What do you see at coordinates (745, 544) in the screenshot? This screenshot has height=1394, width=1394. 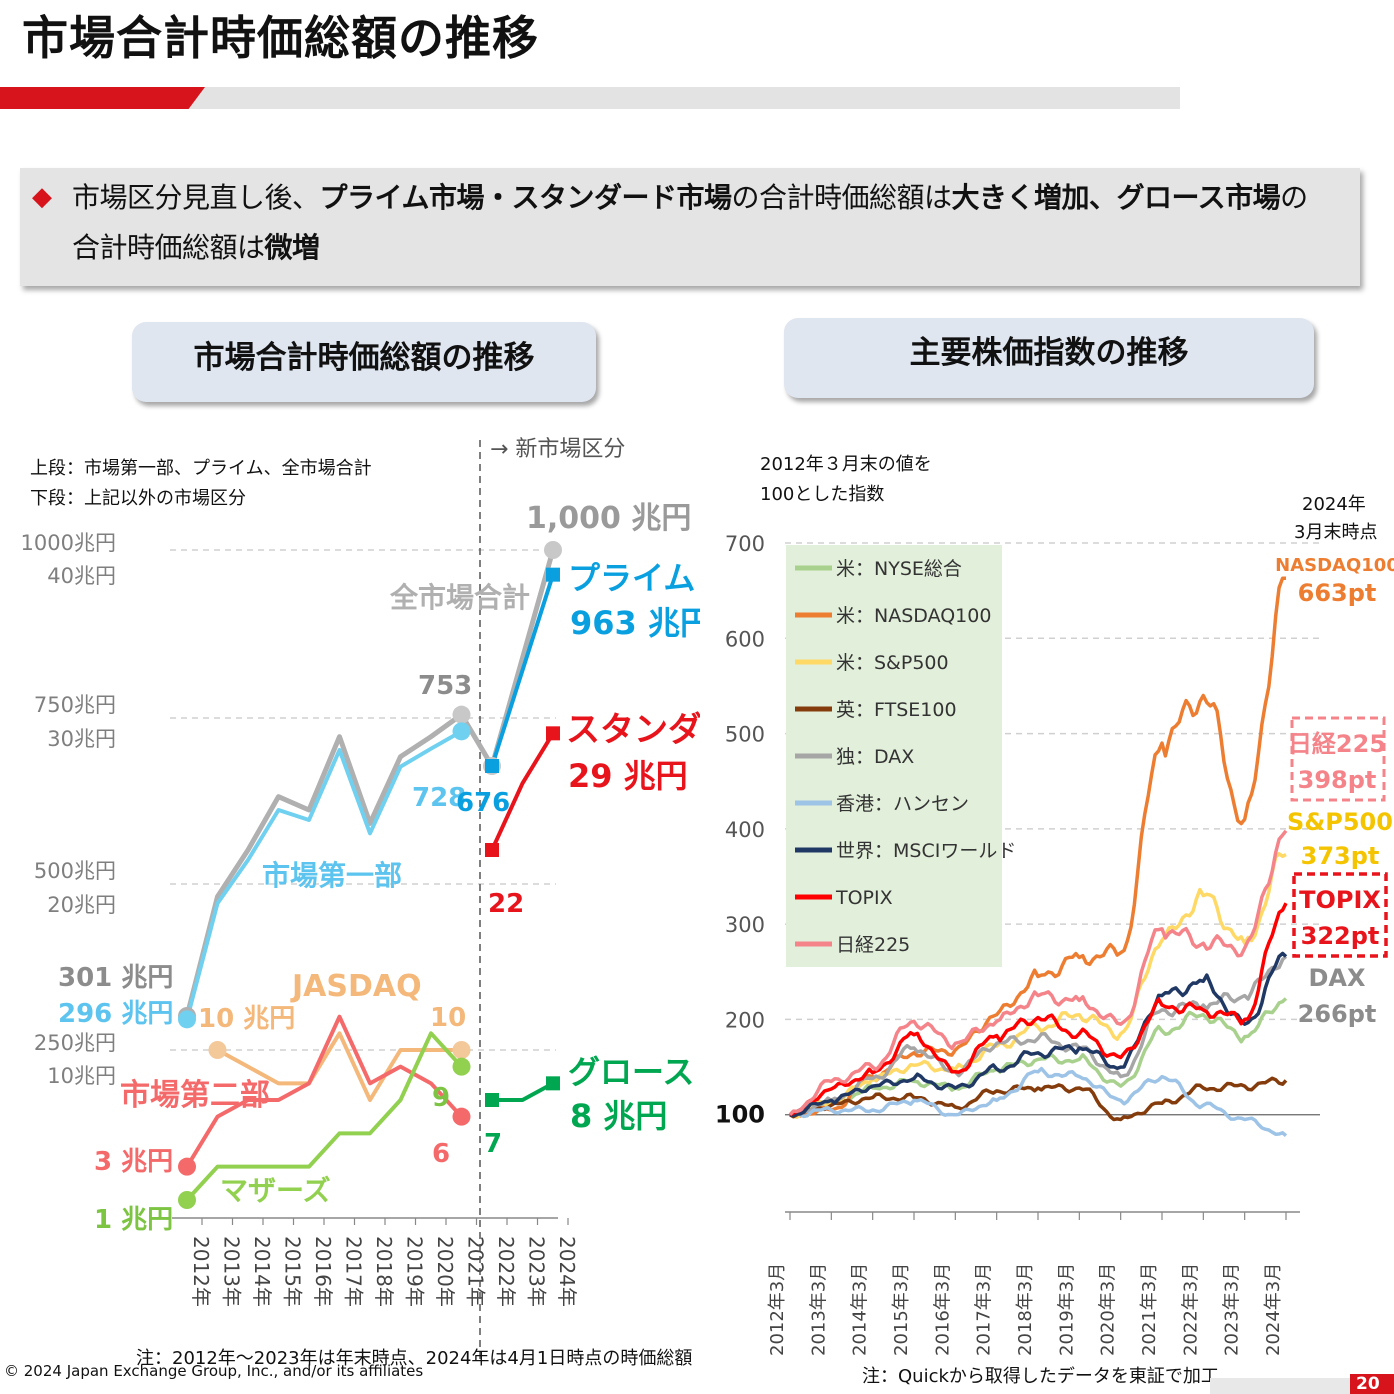 I see `y-tick-label: 700` at bounding box center [745, 544].